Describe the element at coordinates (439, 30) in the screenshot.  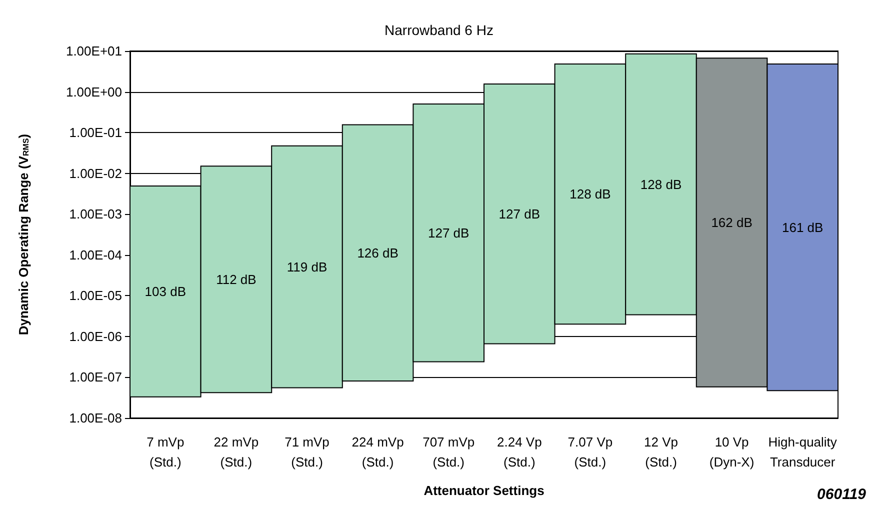
I see `chart-title: Narrowband 6 Hz` at that location.